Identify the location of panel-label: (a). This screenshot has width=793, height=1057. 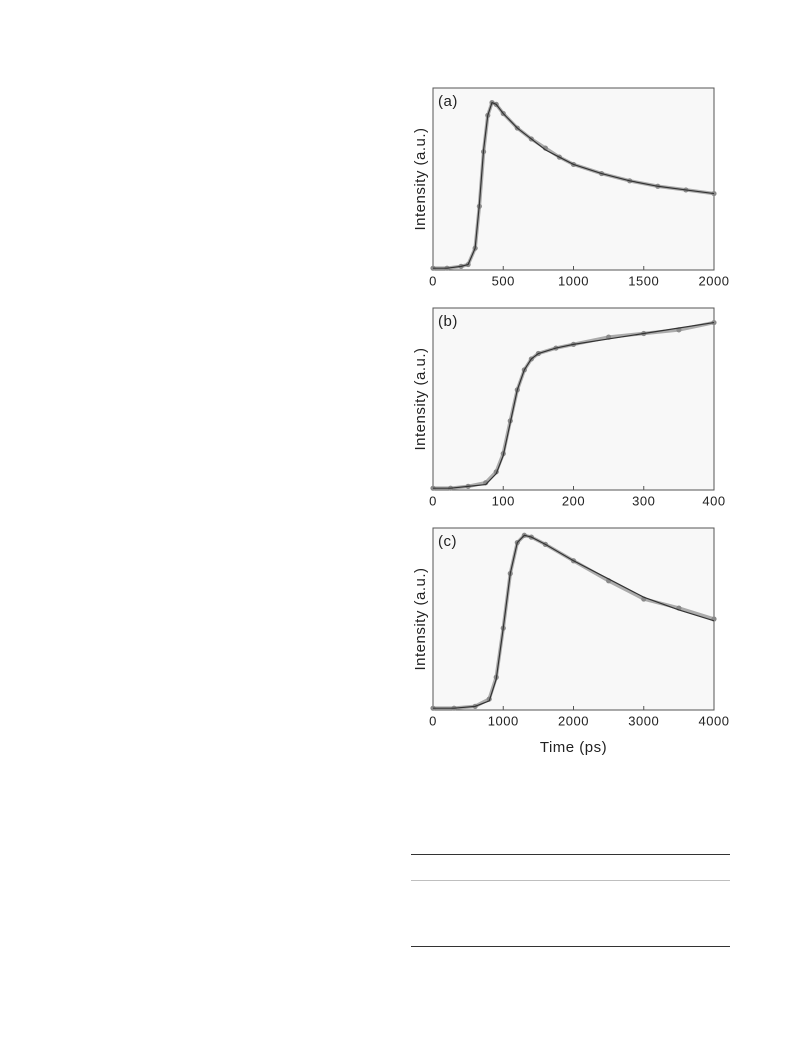
(448, 101).